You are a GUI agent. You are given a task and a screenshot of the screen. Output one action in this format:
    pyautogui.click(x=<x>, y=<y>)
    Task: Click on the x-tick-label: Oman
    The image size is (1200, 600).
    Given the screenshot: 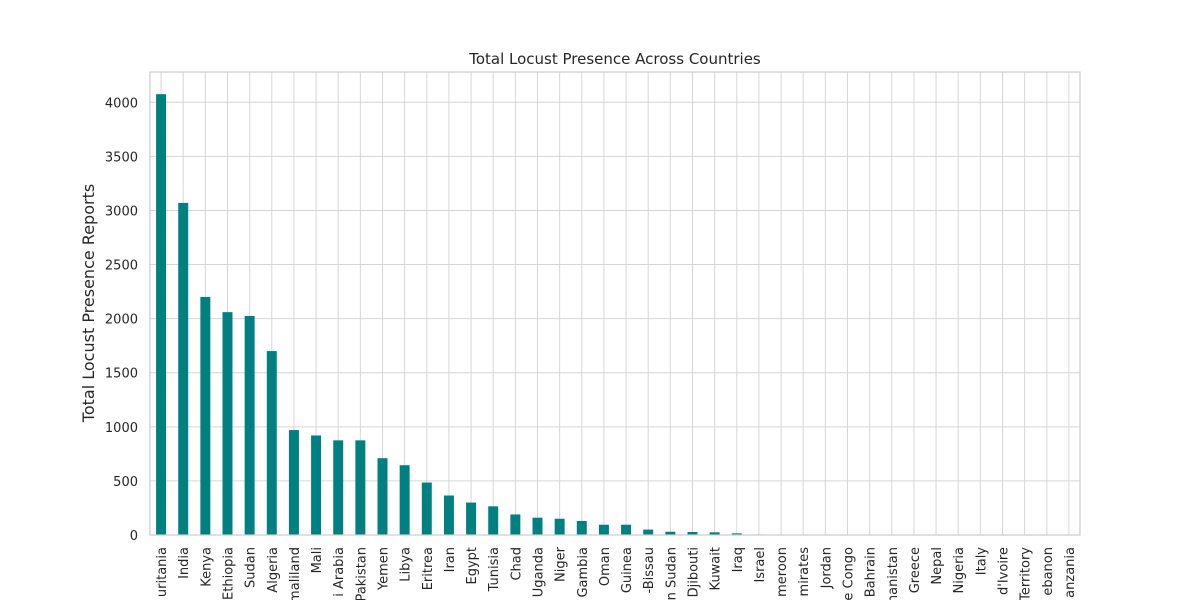 What is the action you would take?
    pyautogui.click(x=605, y=566)
    